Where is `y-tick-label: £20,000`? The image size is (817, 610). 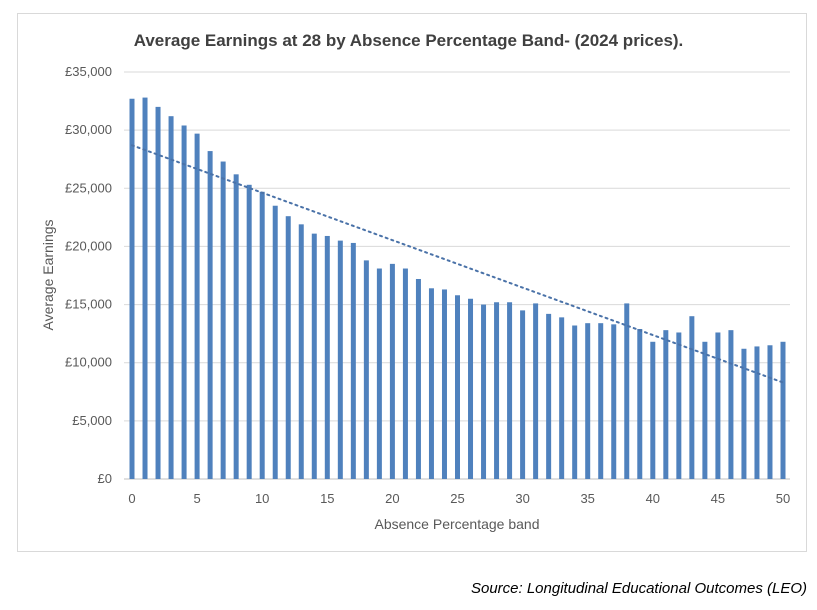 y-tick-label: £20,000 is located at coordinates (88, 245).